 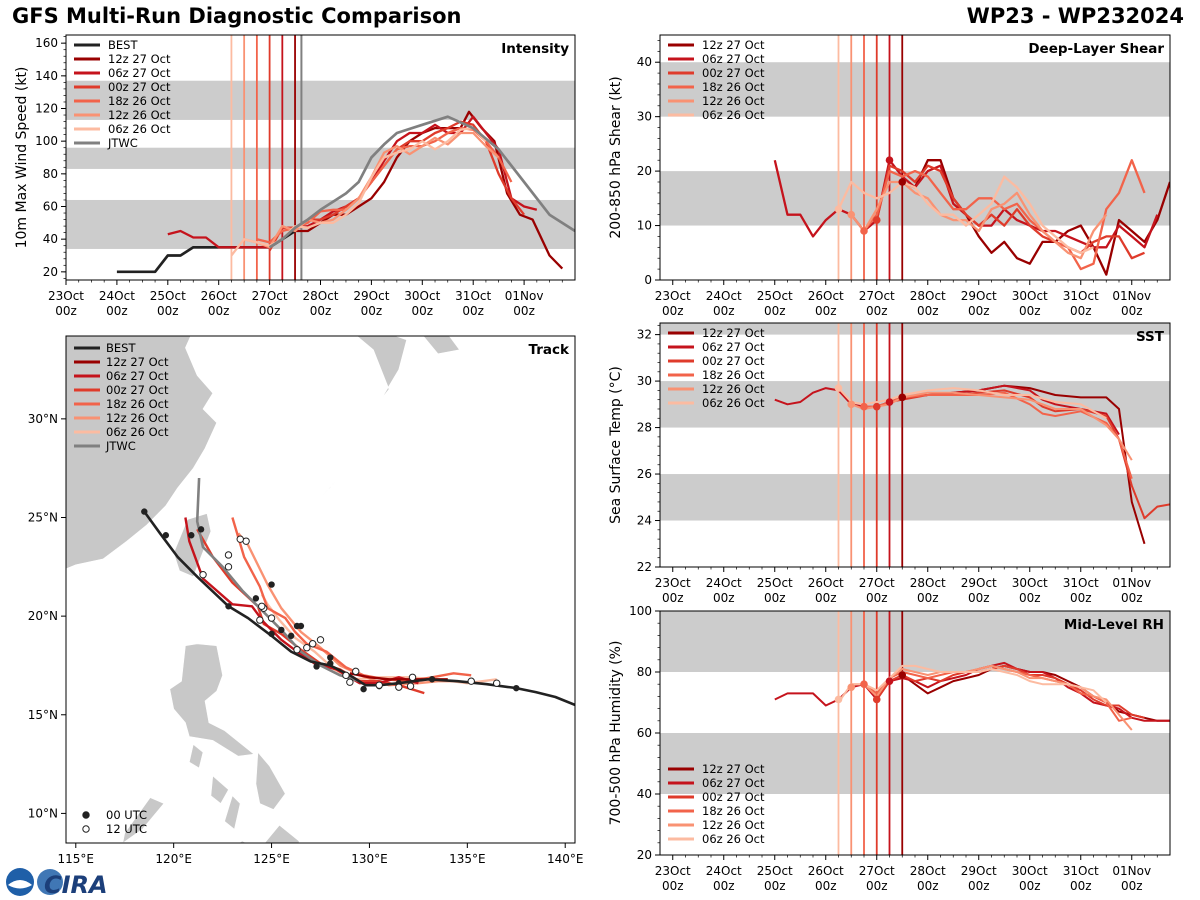 I want to click on track-line-18z-26-oct, so click(x=351, y=600).